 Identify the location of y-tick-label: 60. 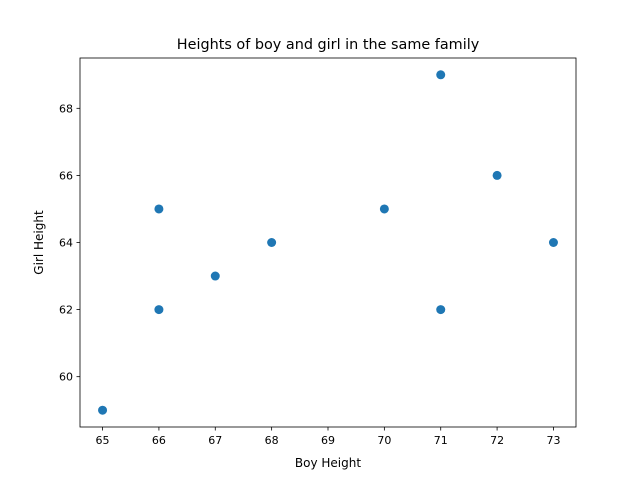
(66, 377).